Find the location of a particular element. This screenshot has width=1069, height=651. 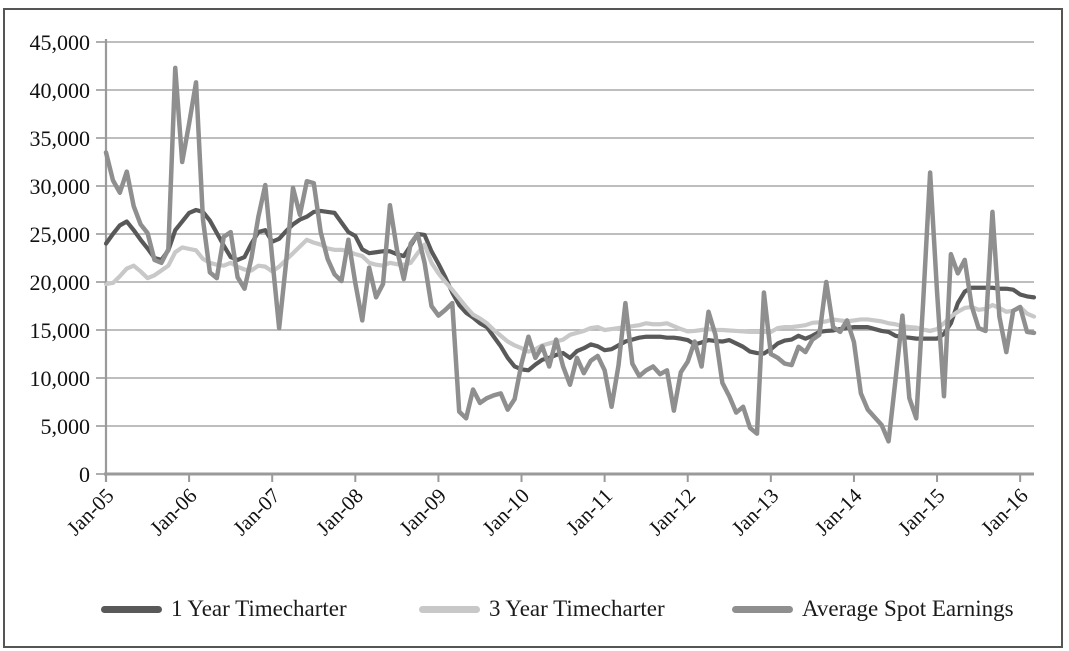

legend-label-1-year-timecharter: 1 Year Timecharter is located at coordinates (259, 608).